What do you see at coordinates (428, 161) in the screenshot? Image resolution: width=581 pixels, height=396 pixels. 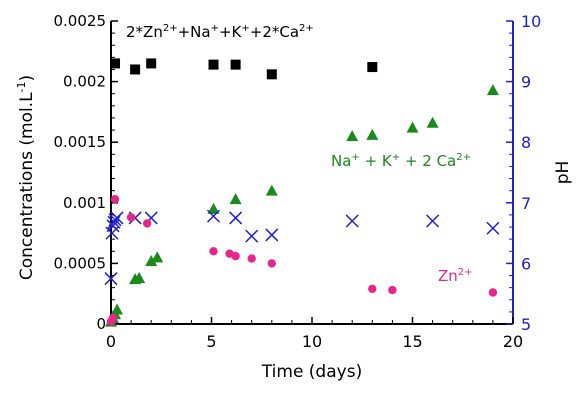 I see `label-text: + 2 Ca` at bounding box center [428, 161].